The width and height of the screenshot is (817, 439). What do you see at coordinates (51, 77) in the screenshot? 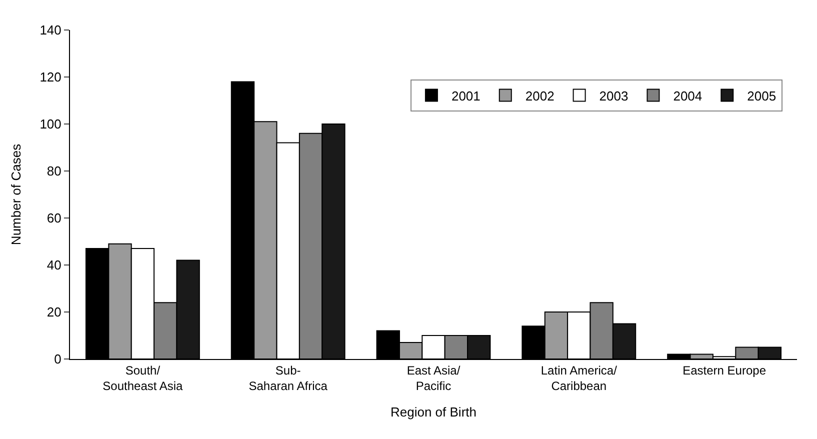
I see `y-tick-label: 120` at bounding box center [51, 77].